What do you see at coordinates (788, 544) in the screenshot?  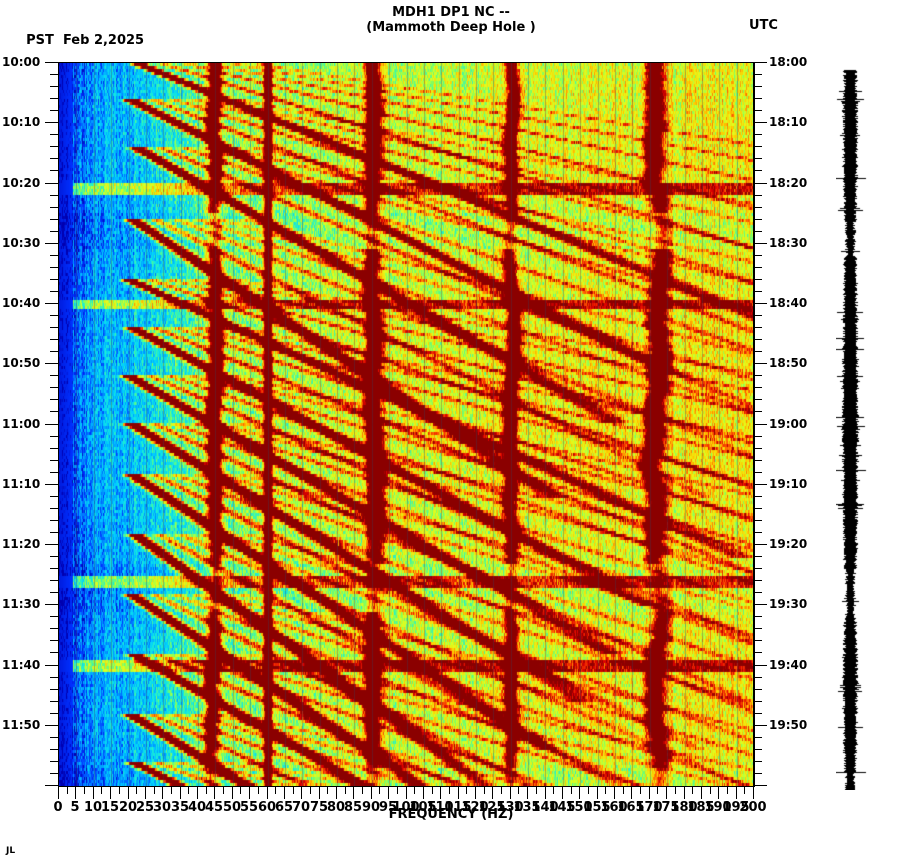 I see `time-label-utc: 19:20` at bounding box center [788, 544].